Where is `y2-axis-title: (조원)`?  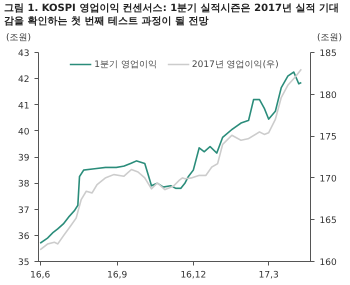 y2-axis-title: (조원) is located at coordinates (329, 38).